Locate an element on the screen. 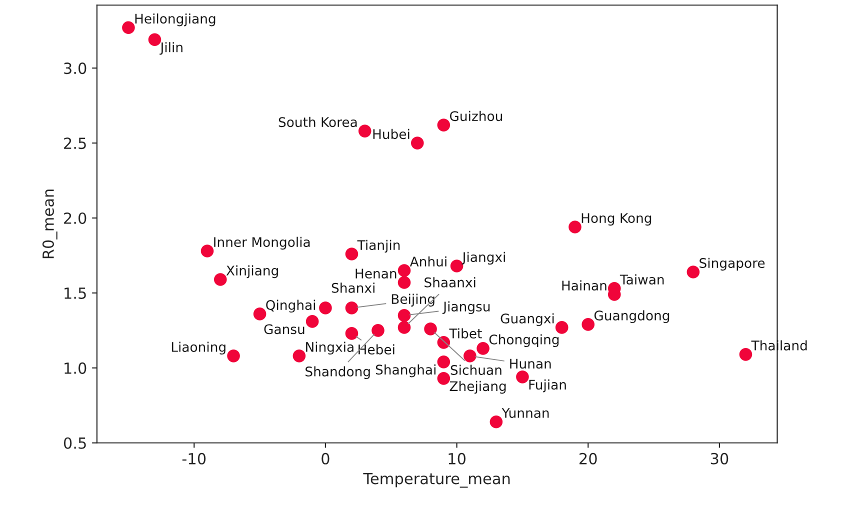 Image resolution: width=843 pixels, height=512 pixels. annotation: Shaanxi is located at coordinates (450, 282).